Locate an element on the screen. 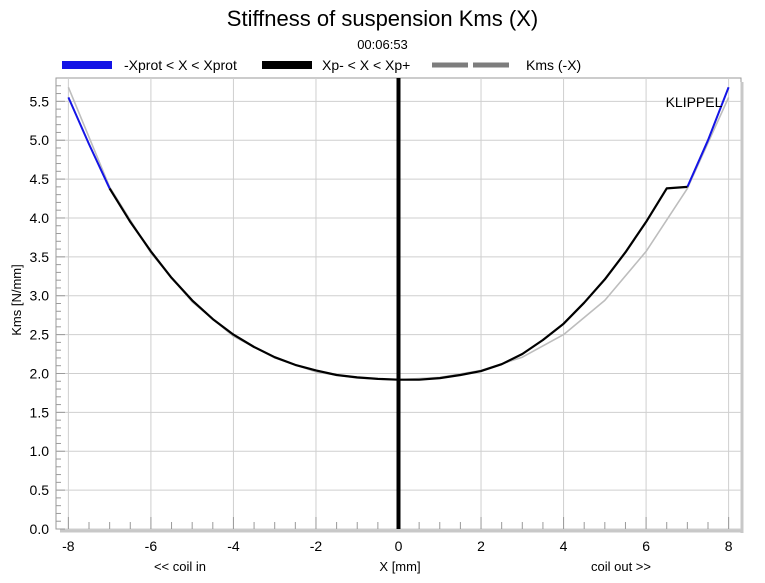 The image size is (765, 583). x-right-note: coil out >> is located at coordinates (621, 566).